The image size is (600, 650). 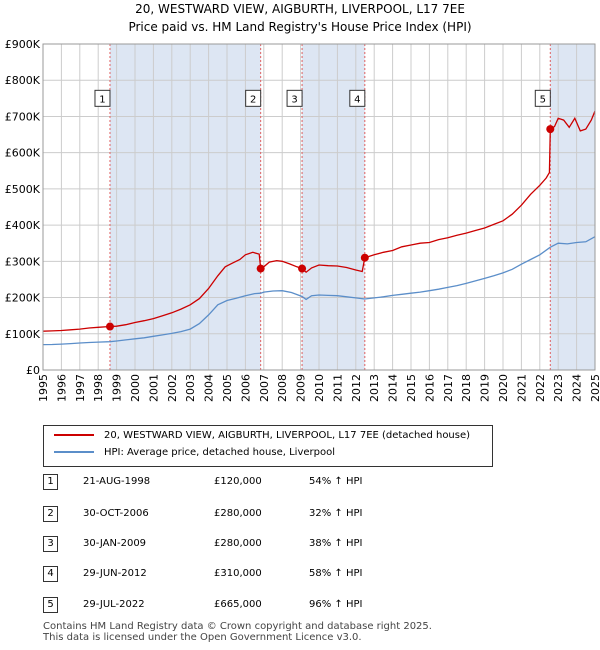 What do you see at coordinates (115, 573) in the screenshot?
I see `sale-date: 29-JUN-2012` at bounding box center [115, 573].